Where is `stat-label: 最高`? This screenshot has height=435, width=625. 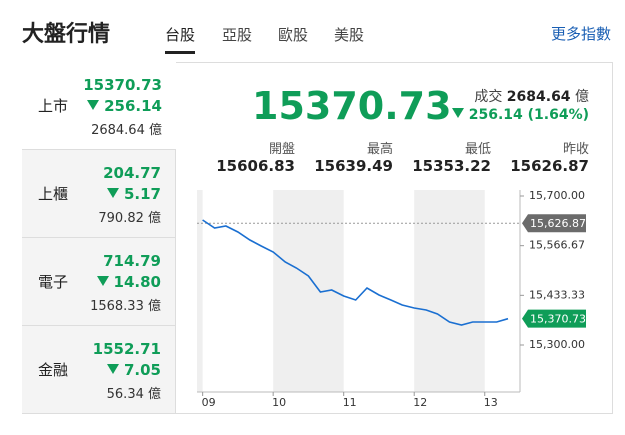 stat-label: 最高 is located at coordinates (379, 149).